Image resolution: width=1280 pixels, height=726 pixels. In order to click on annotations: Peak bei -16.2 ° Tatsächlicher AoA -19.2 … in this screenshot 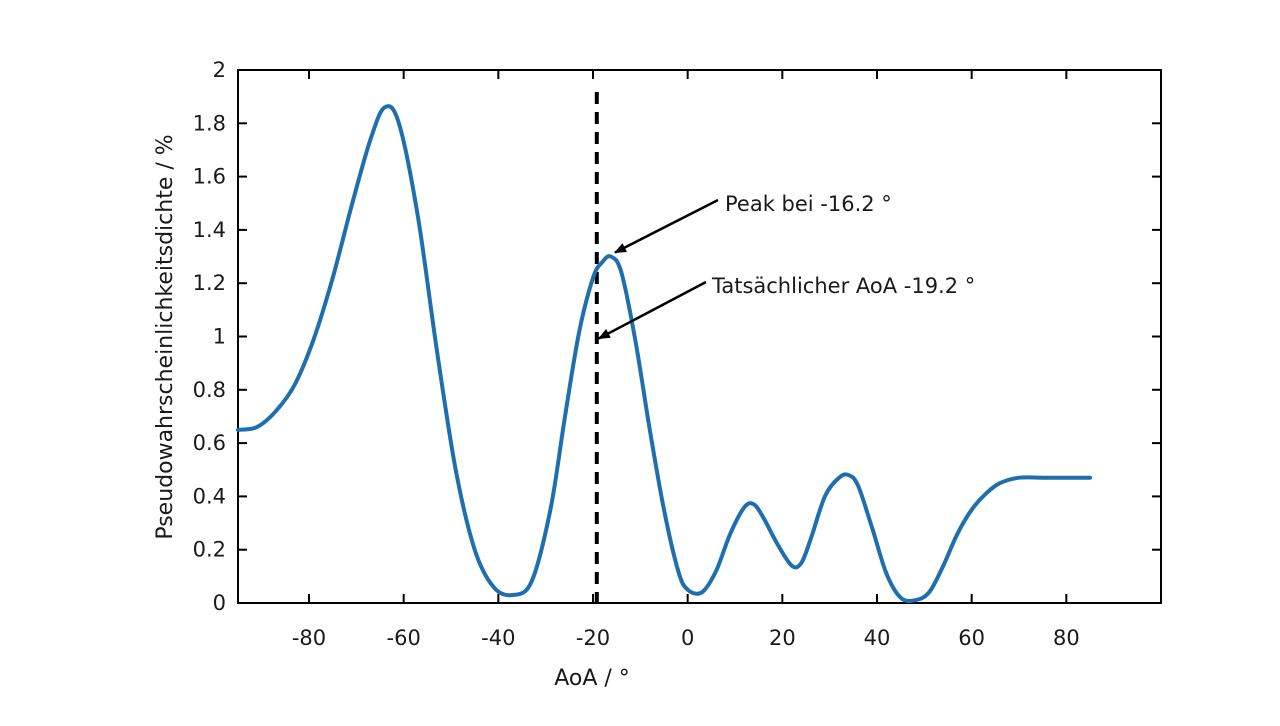, I will do `click(786, 266)`.